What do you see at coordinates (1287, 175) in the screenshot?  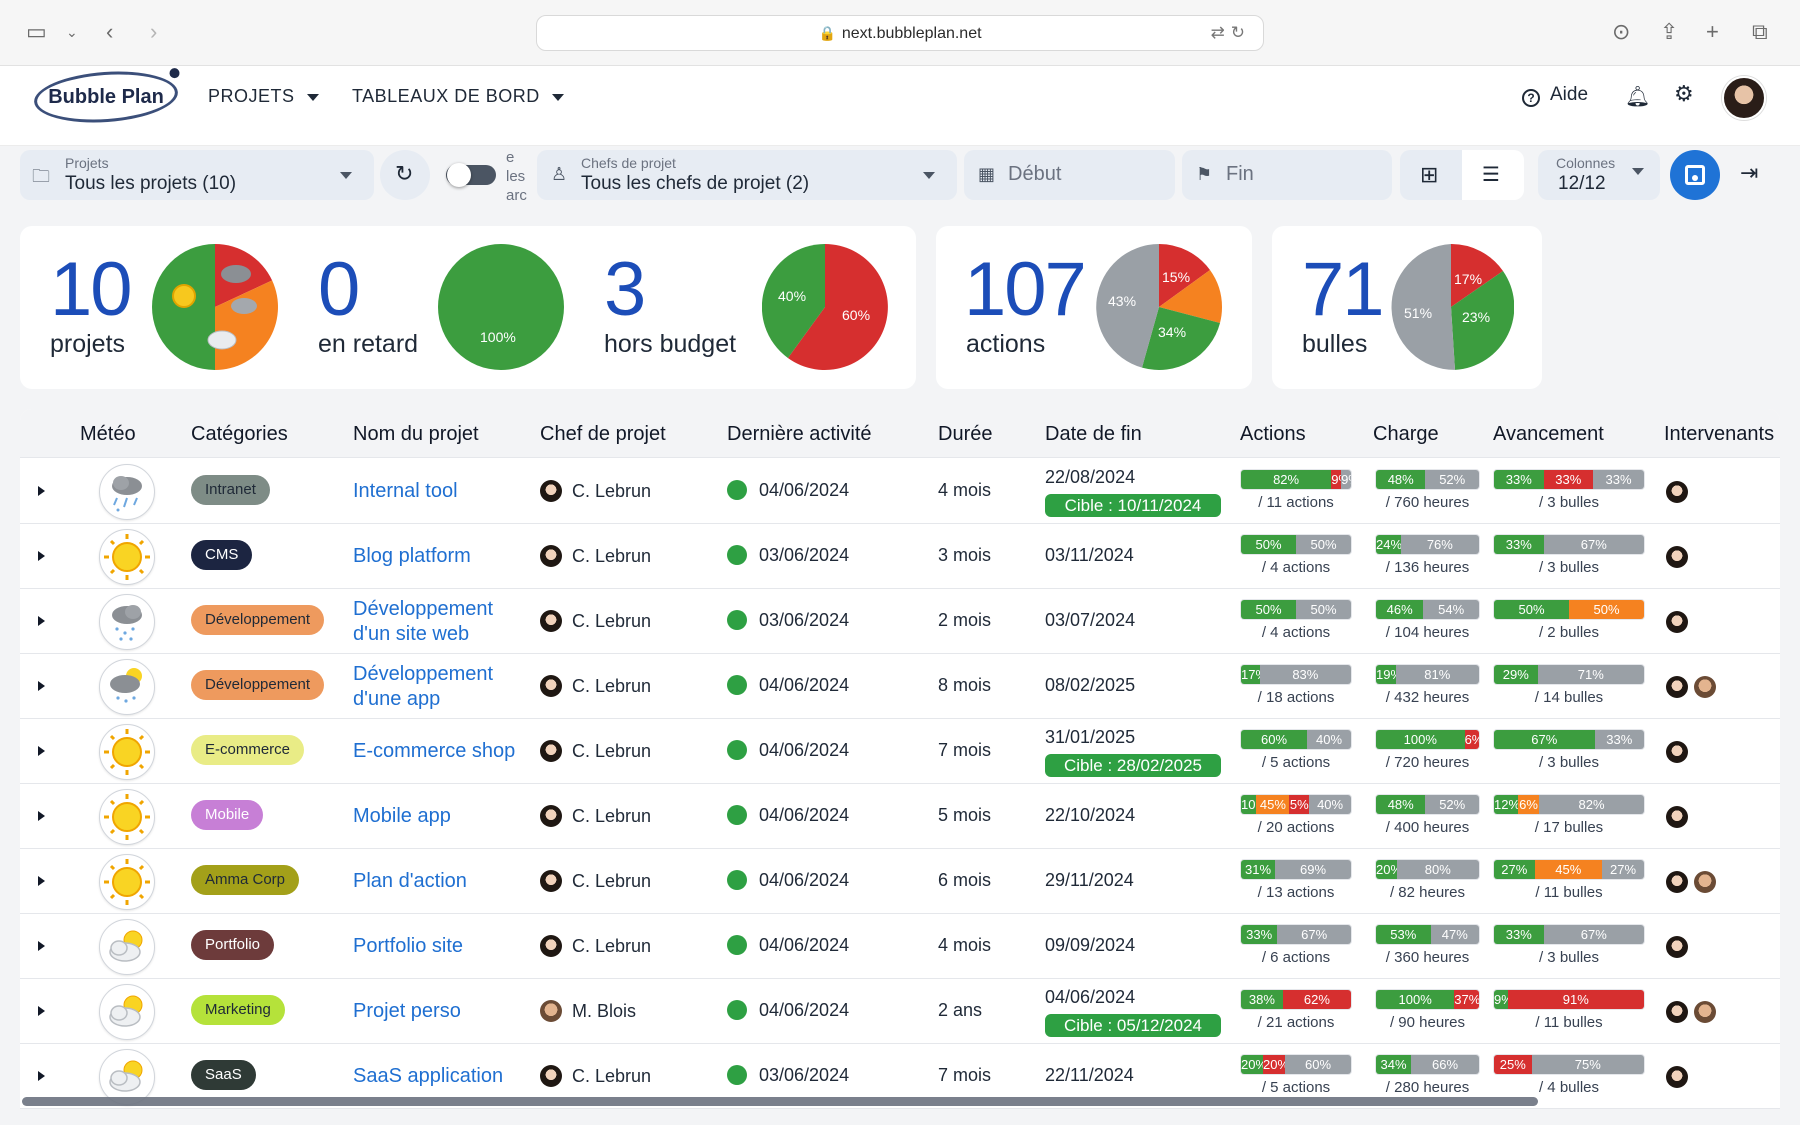 I see `fin-date-field: ⚑ Fin` at bounding box center [1287, 175].